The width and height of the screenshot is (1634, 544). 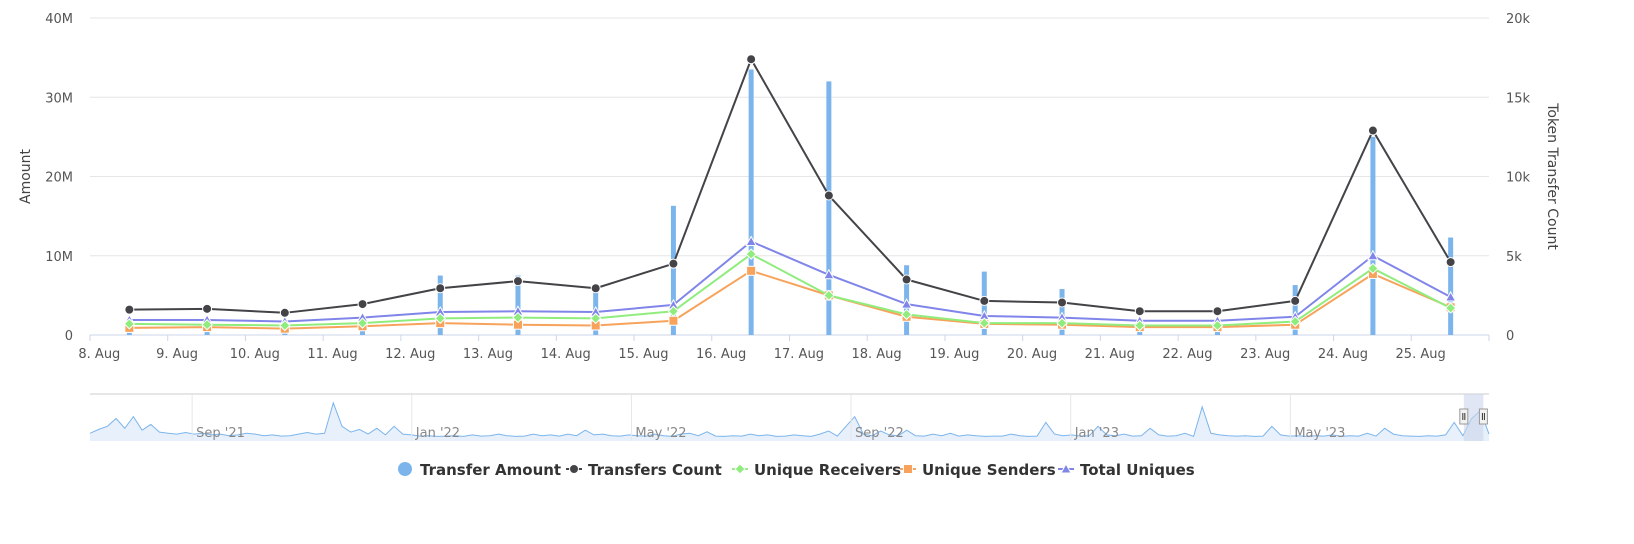 I want to click on navigator-area, so click(x=789, y=421).